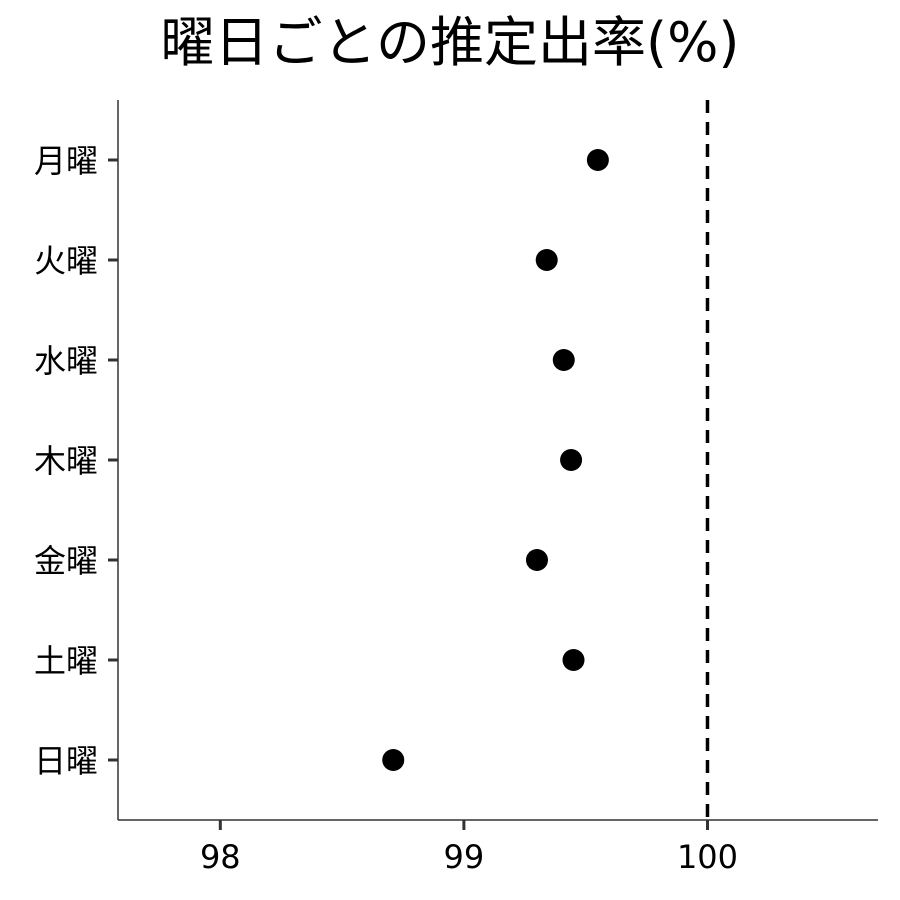  I want to click on y-tick-label: 水曜, so click(66, 361).